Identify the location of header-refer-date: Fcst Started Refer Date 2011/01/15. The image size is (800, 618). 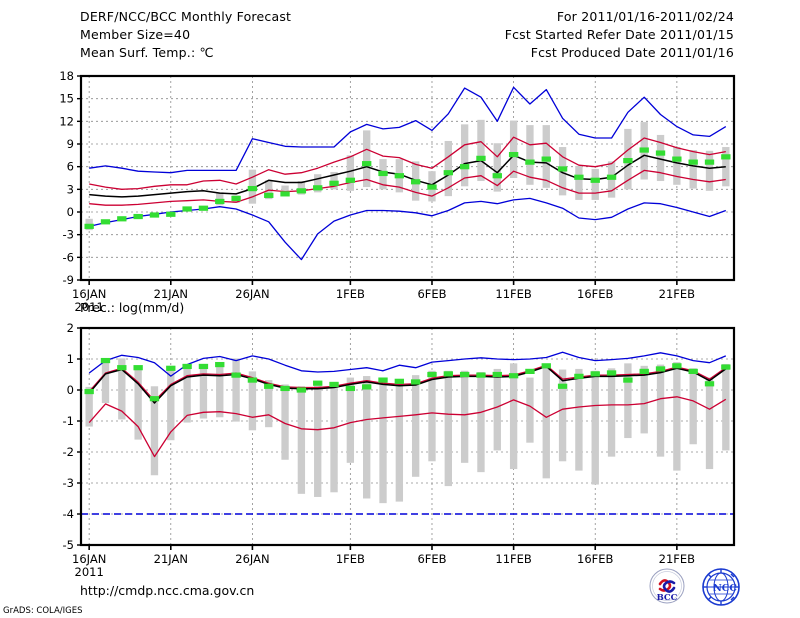
(619, 34).